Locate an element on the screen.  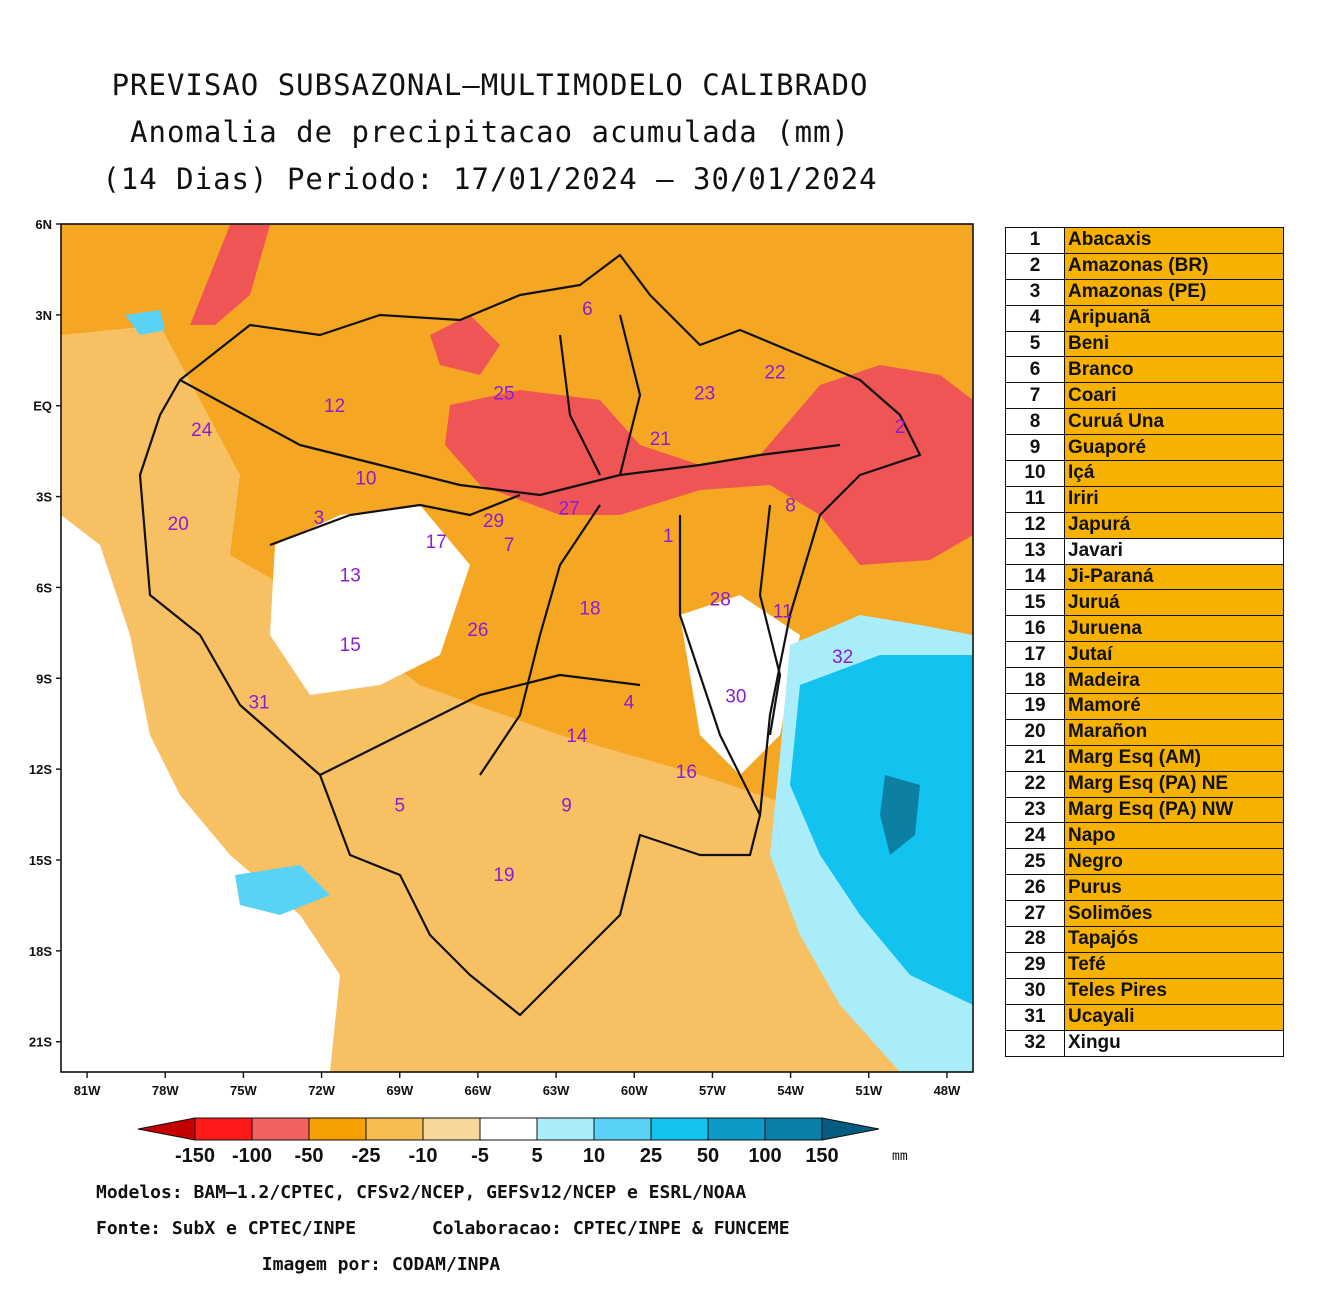
title-line-2: Anomalia de precipitacao acumulada (mm) is located at coordinates (490, 132).